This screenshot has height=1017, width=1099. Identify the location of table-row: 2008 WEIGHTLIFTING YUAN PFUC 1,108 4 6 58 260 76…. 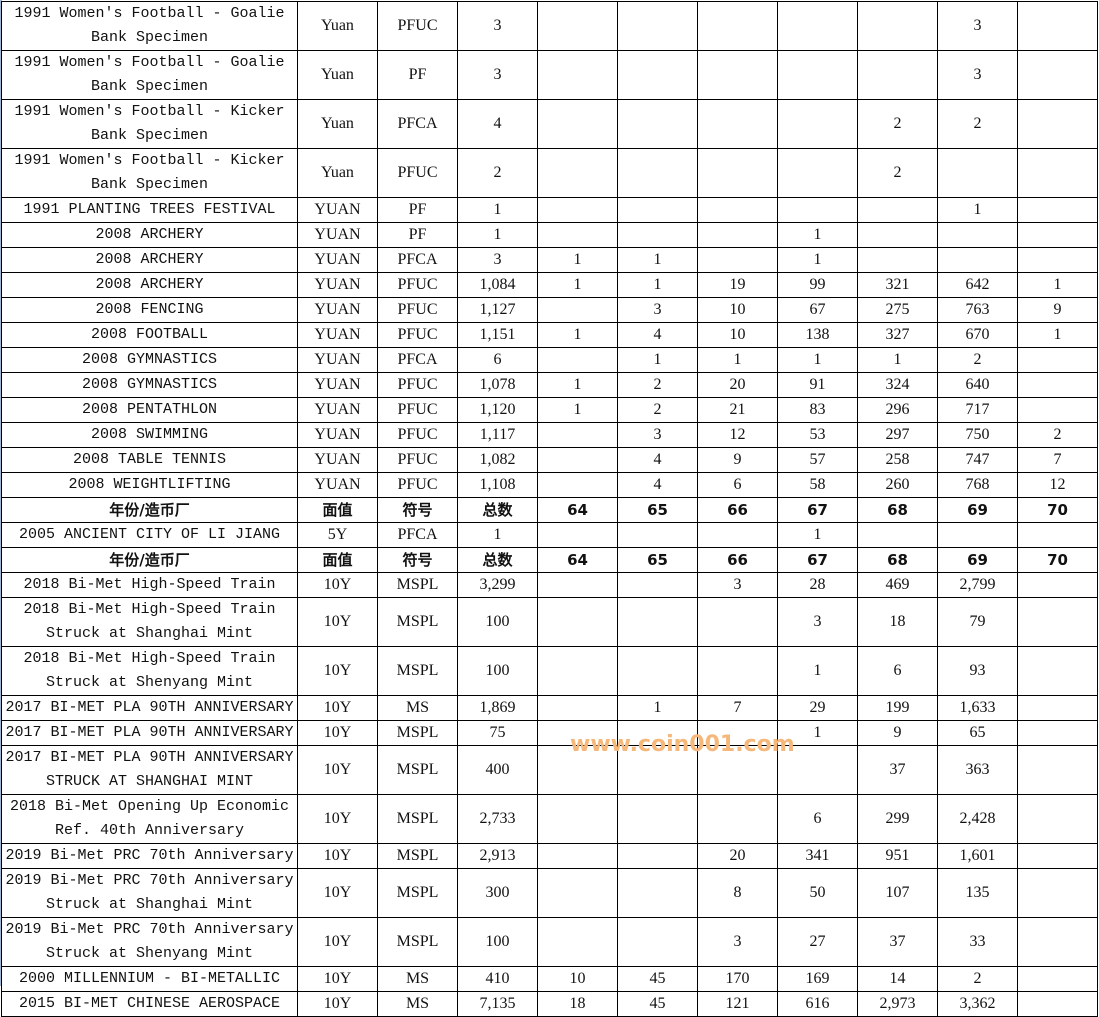
(549, 485).